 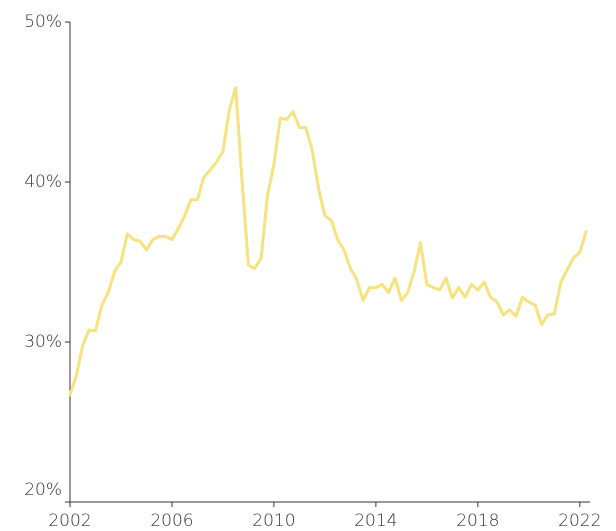 I want to click on x-tick-label: 2022, so click(x=579, y=521).